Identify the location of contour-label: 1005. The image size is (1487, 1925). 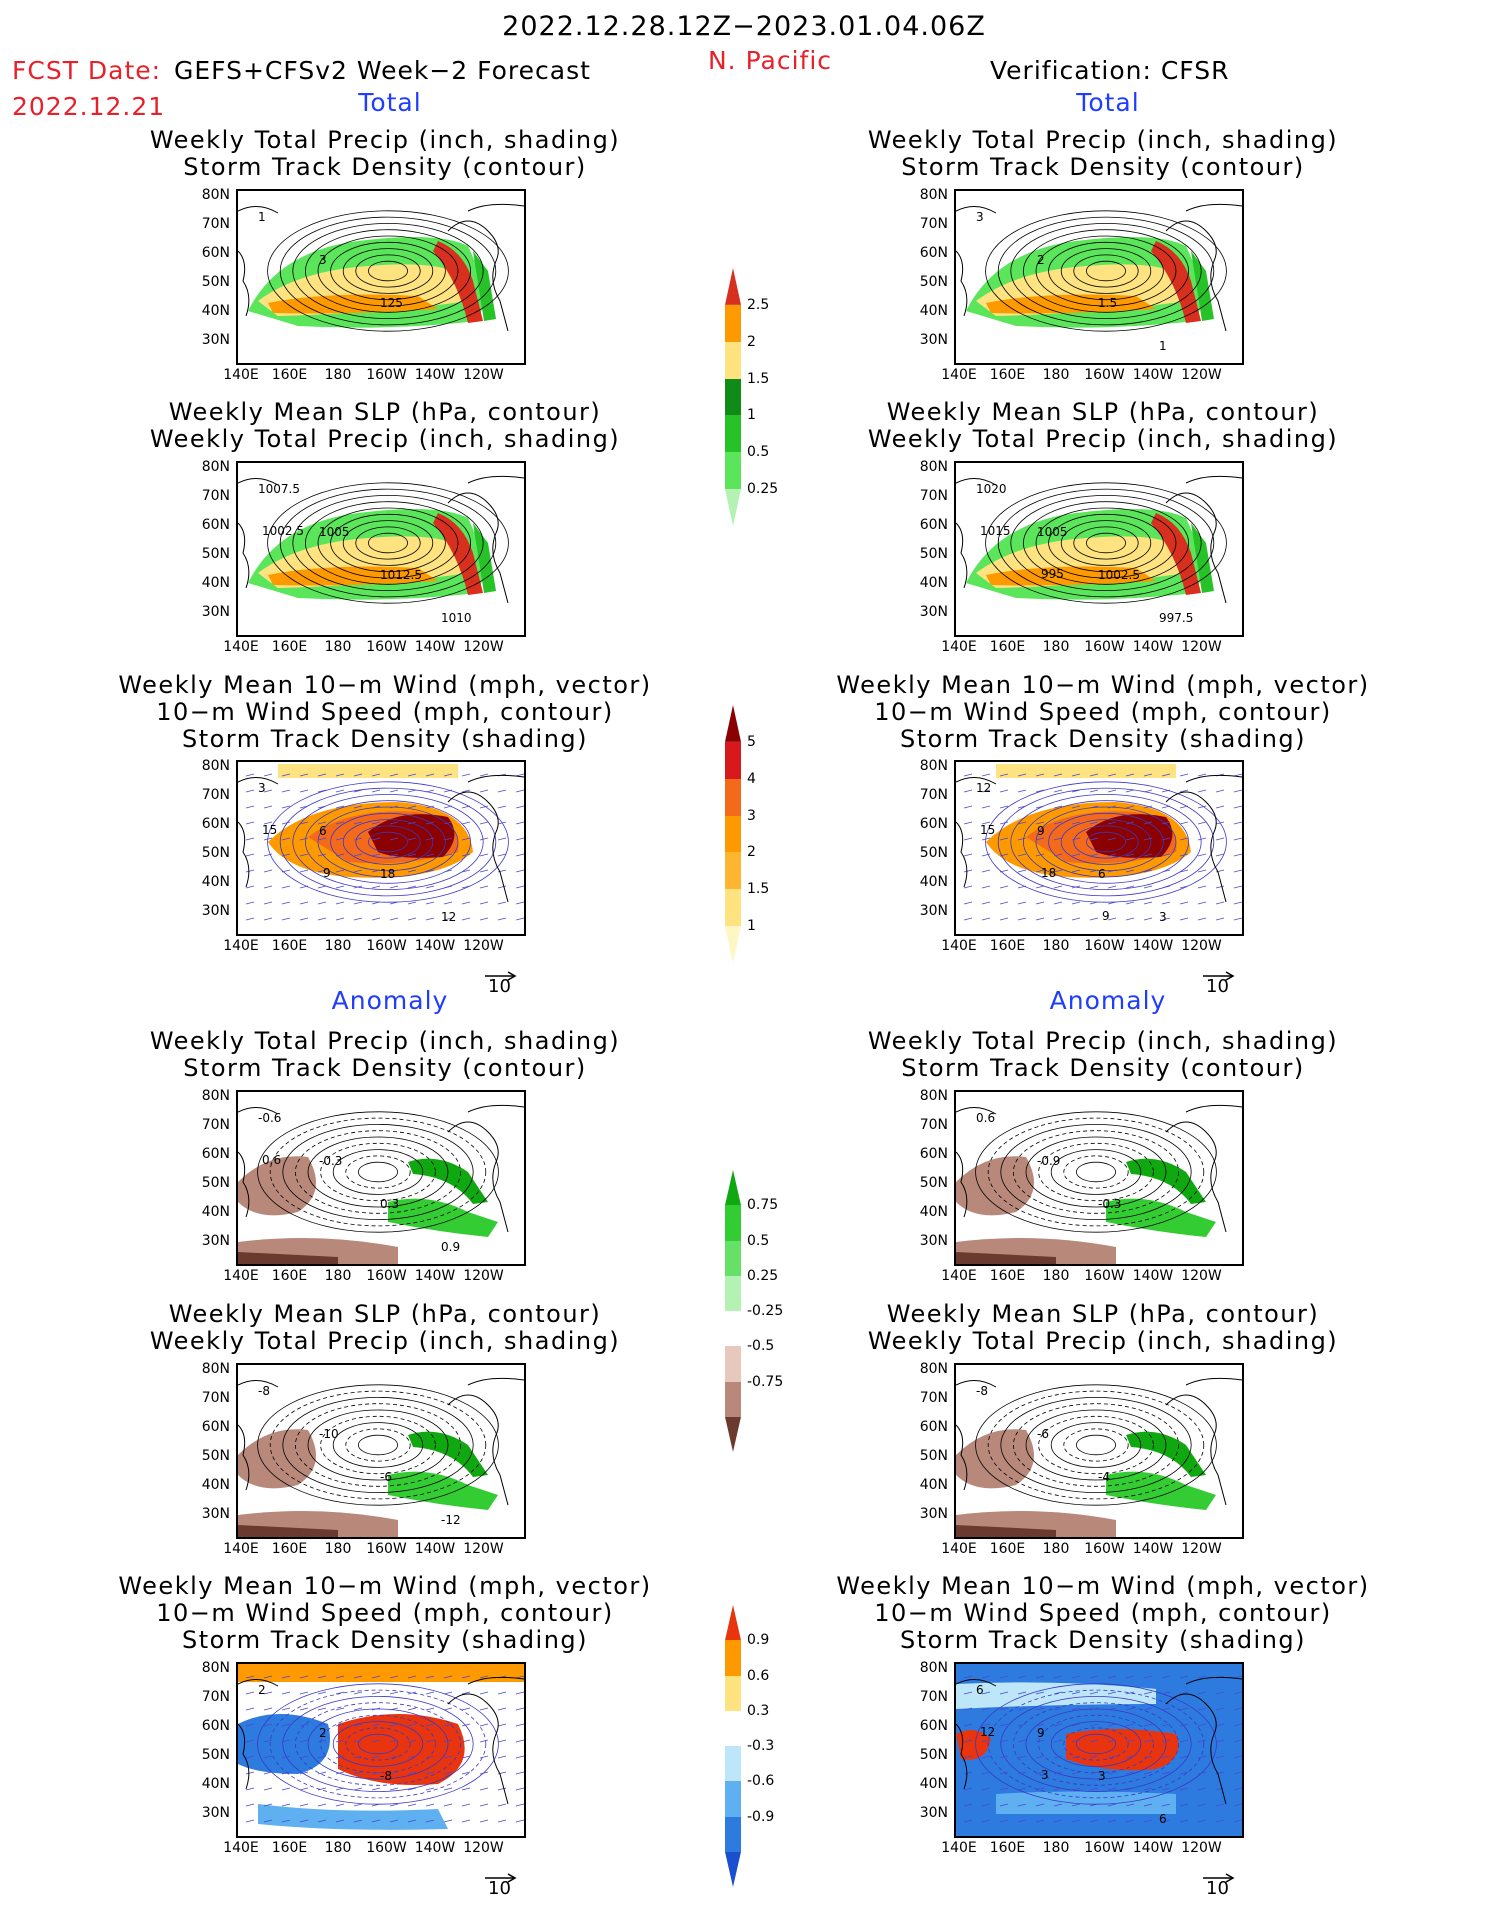
(334, 532).